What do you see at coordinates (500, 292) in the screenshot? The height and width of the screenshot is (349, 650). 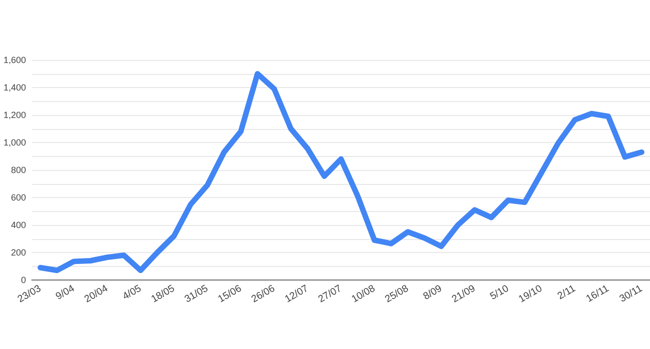 I see `x-tick-label: 5/10` at bounding box center [500, 292].